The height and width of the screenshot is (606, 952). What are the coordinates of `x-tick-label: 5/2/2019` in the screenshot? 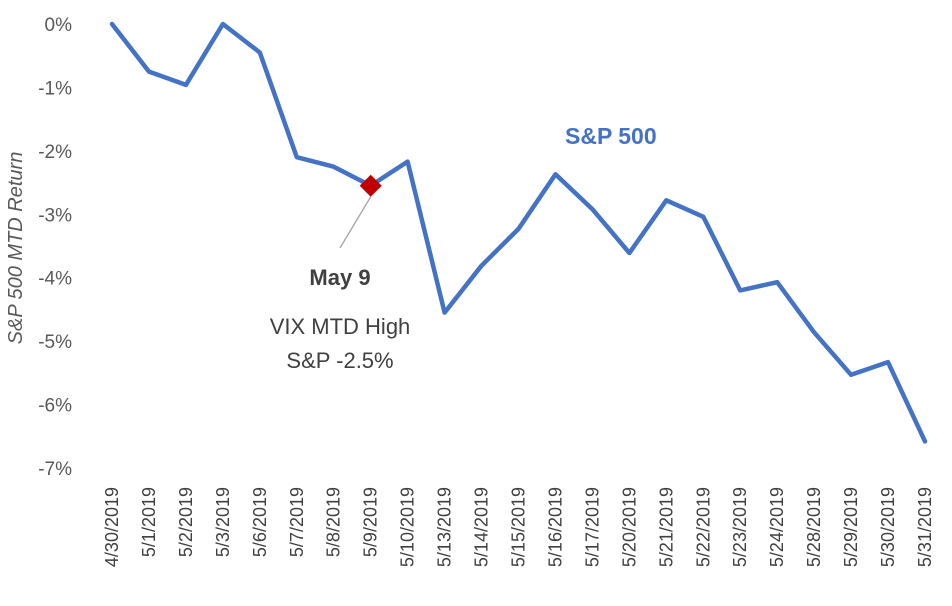 It's located at (186, 522).